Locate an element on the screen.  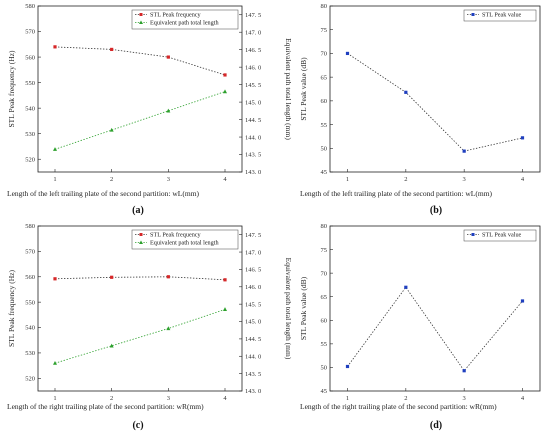
y2-tick-label: 144. 0 is located at coordinates (253, 137).